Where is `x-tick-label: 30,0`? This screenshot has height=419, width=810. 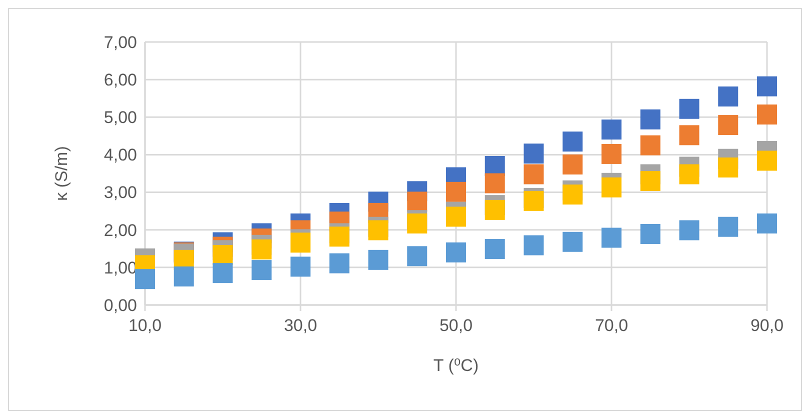
x-tick-label: 30,0 is located at coordinates (301, 325).